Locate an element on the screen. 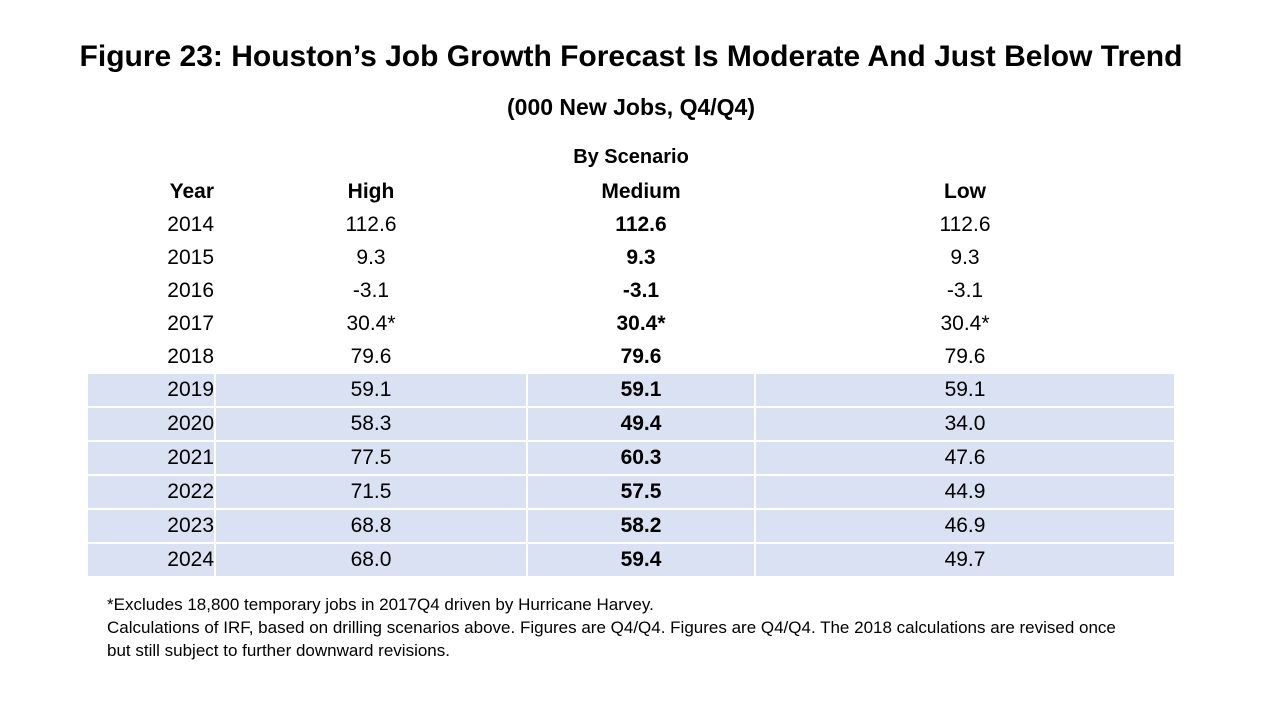  table-header-row: Year High Medium Low is located at coordinates (631, 191).